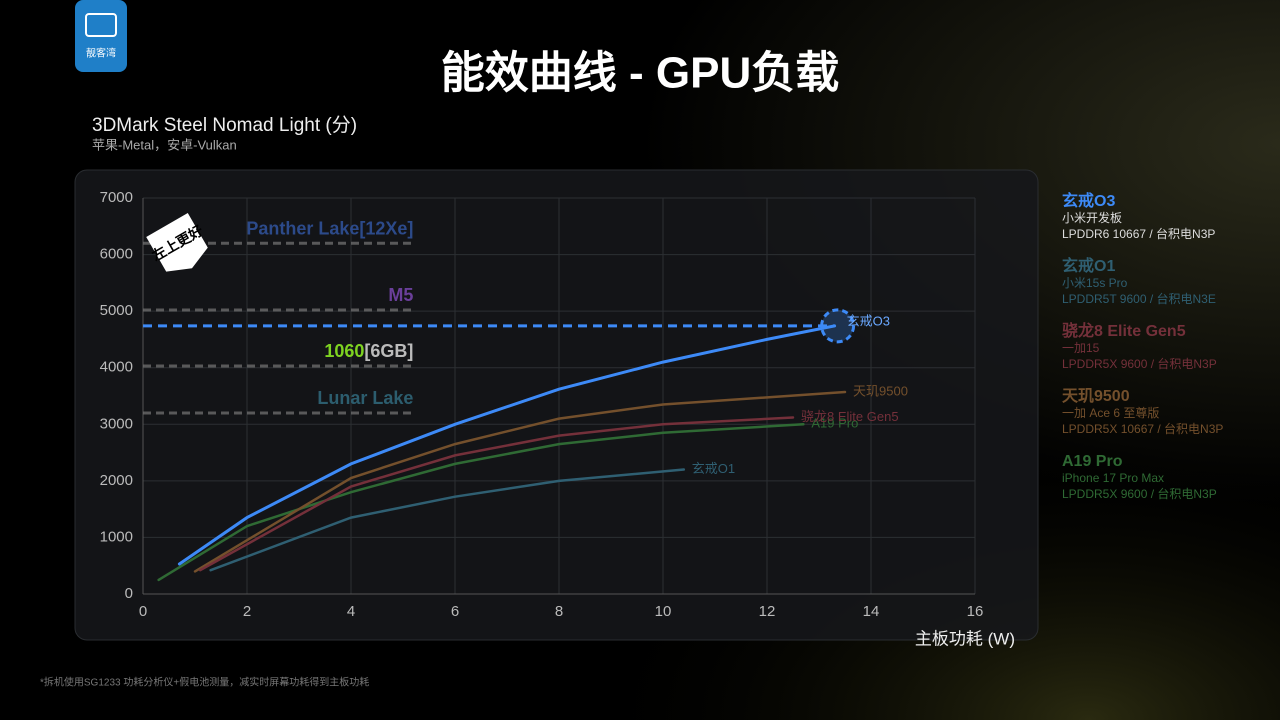  Describe the element at coordinates (164, 144) in the screenshot. I see `subtitle-note: 苹果-Metal，安卓-Vulkan` at that location.